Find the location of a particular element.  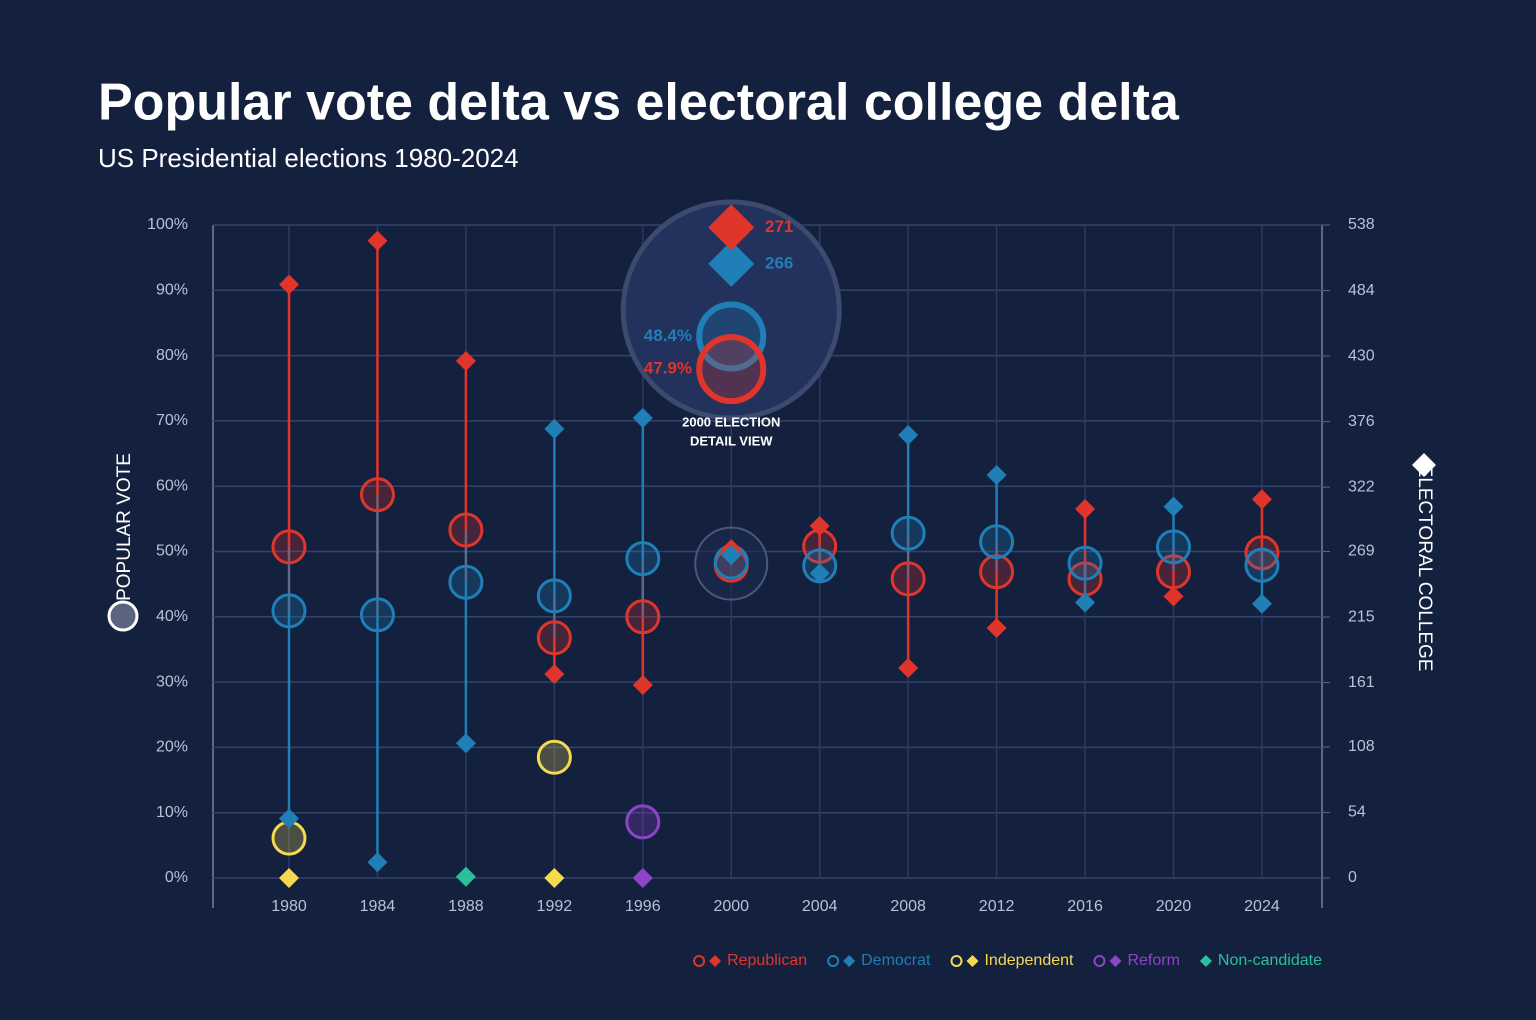

legend-label: Democrat is located at coordinates (896, 960).